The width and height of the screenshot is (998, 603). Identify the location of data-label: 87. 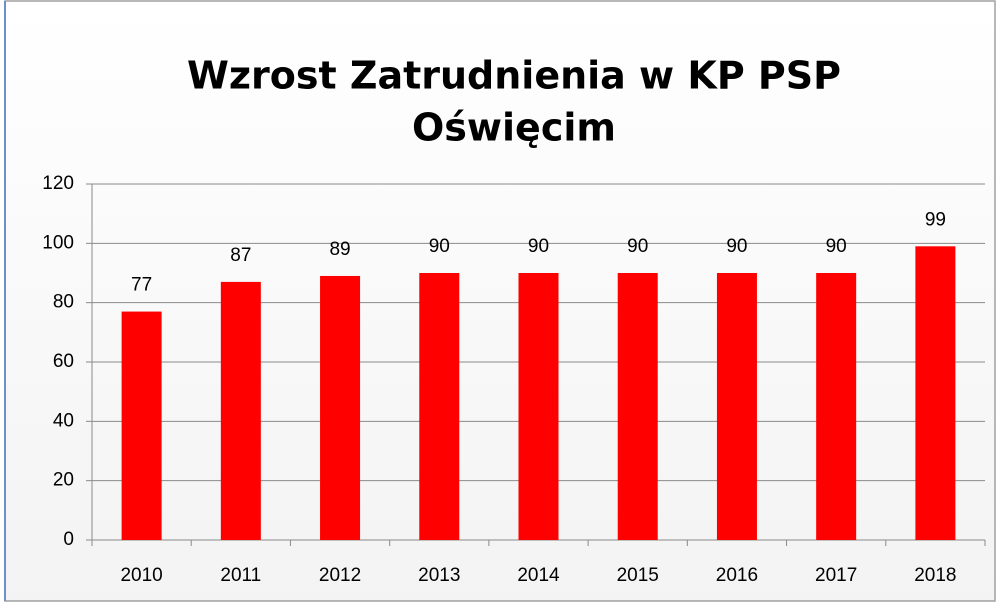
(240, 255).